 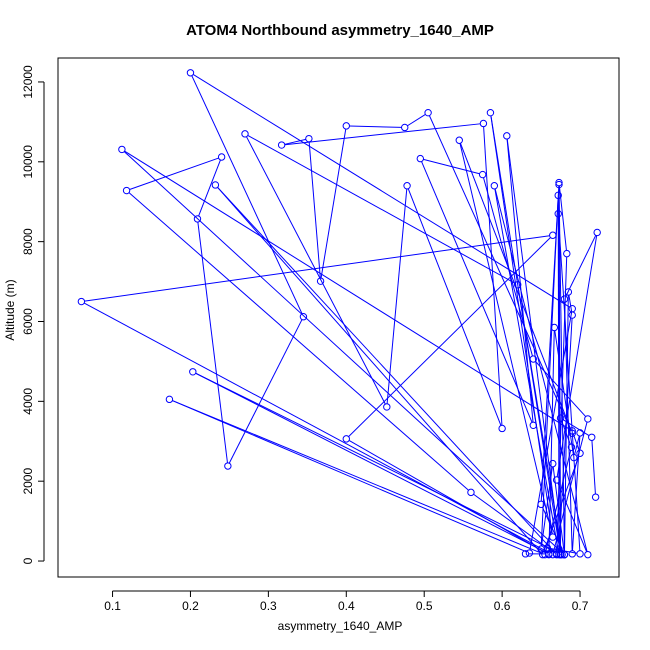 What do you see at coordinates (33, 314) in the screenshot?
I see `y-axis: 0 2000 4000 6000 8000 10000 12000` at bounding box center [33, 314].